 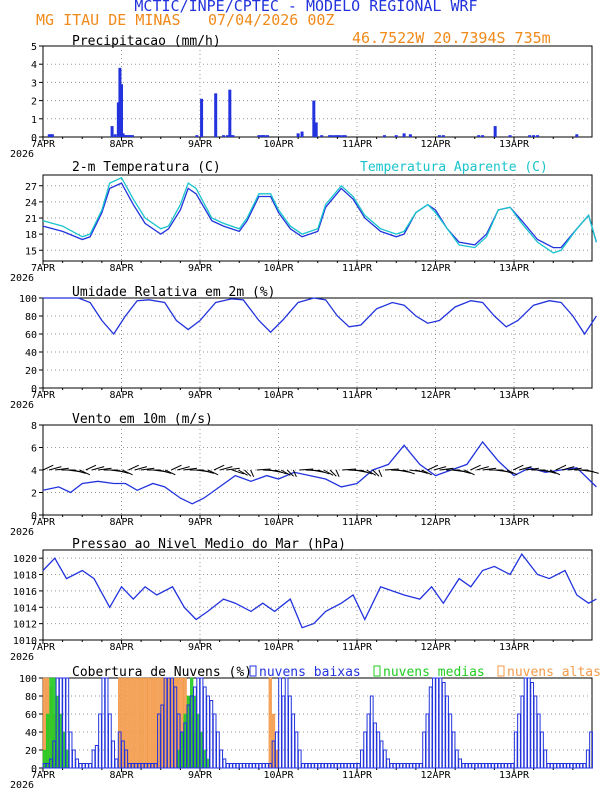 I want to click on y-tick-label: 80, so click(x=31, y=697).